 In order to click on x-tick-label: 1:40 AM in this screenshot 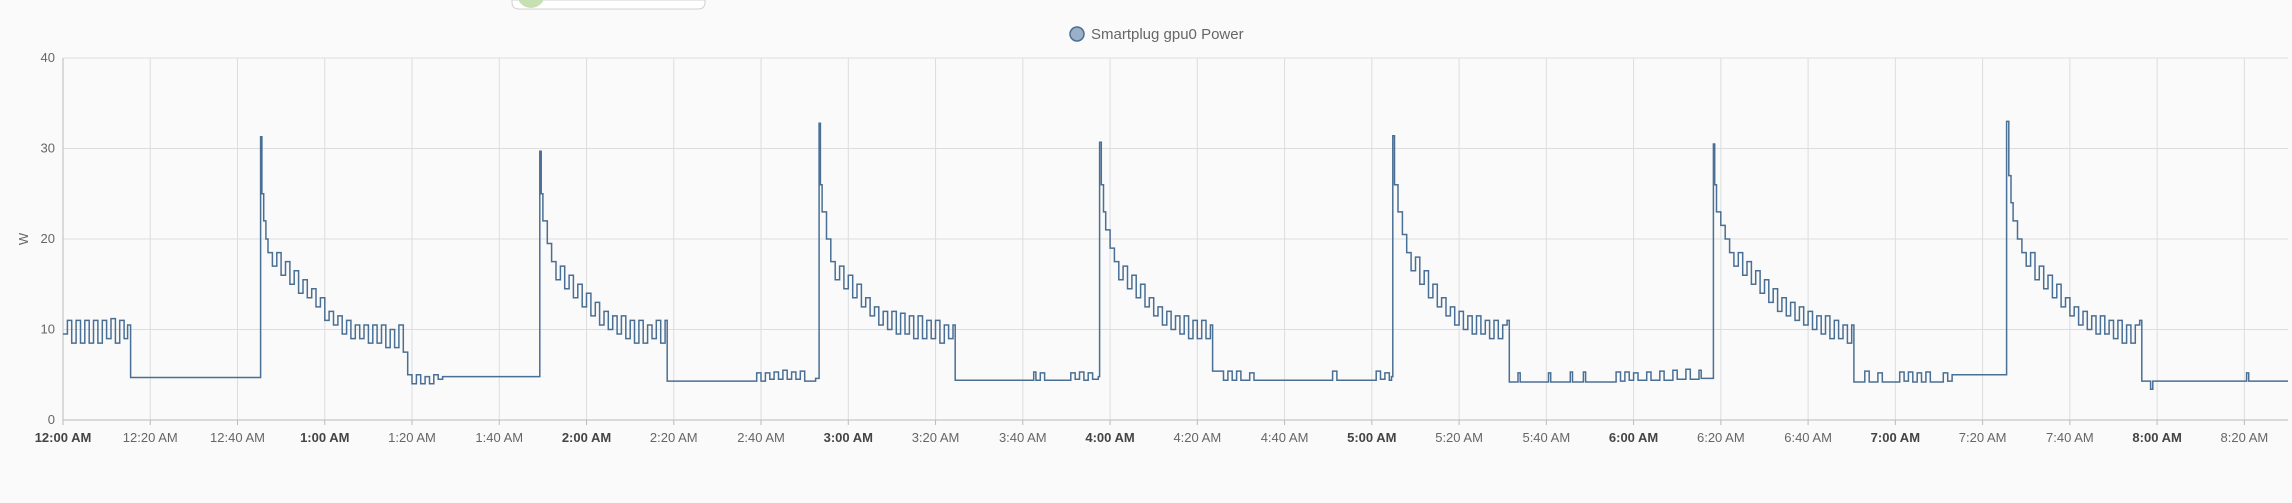, I will do `click(499, 437)`.